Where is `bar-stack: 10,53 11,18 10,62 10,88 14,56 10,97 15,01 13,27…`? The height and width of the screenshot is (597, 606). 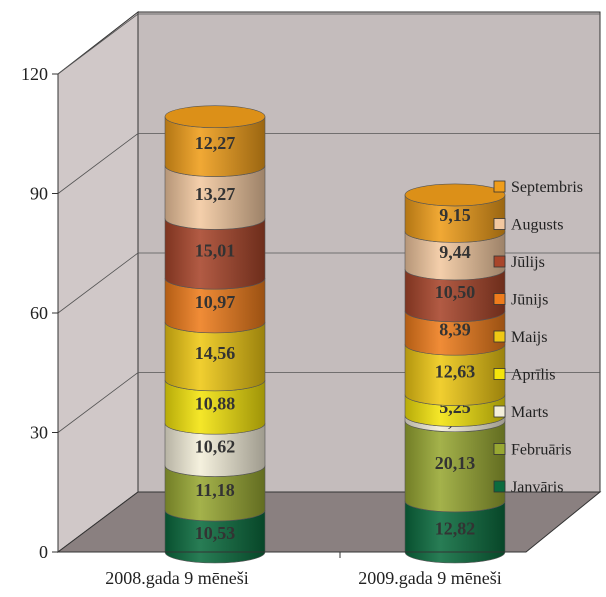 bar-stack: 10,53 11,18 10,62 10,88 14,56 10,97 15,01 13,27… is located at coordinates (215, 334).